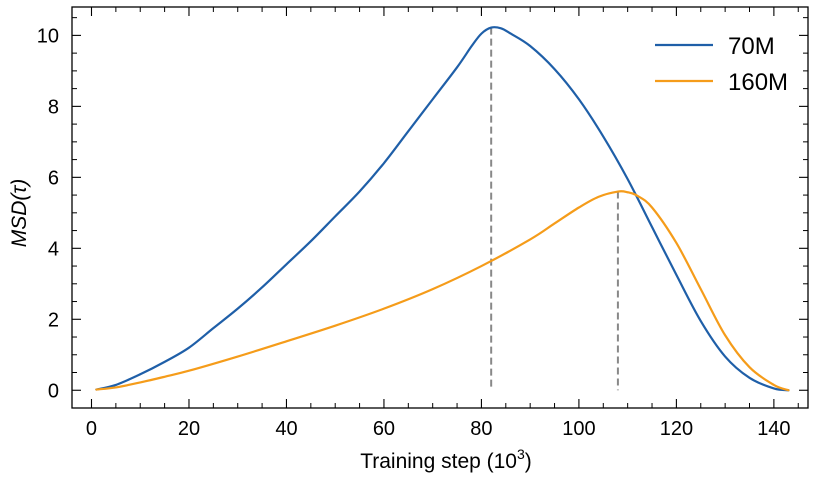  Describe the element at coordinates (189, 429) in the screenshot. I see `x-tick-label: 20` at that location.